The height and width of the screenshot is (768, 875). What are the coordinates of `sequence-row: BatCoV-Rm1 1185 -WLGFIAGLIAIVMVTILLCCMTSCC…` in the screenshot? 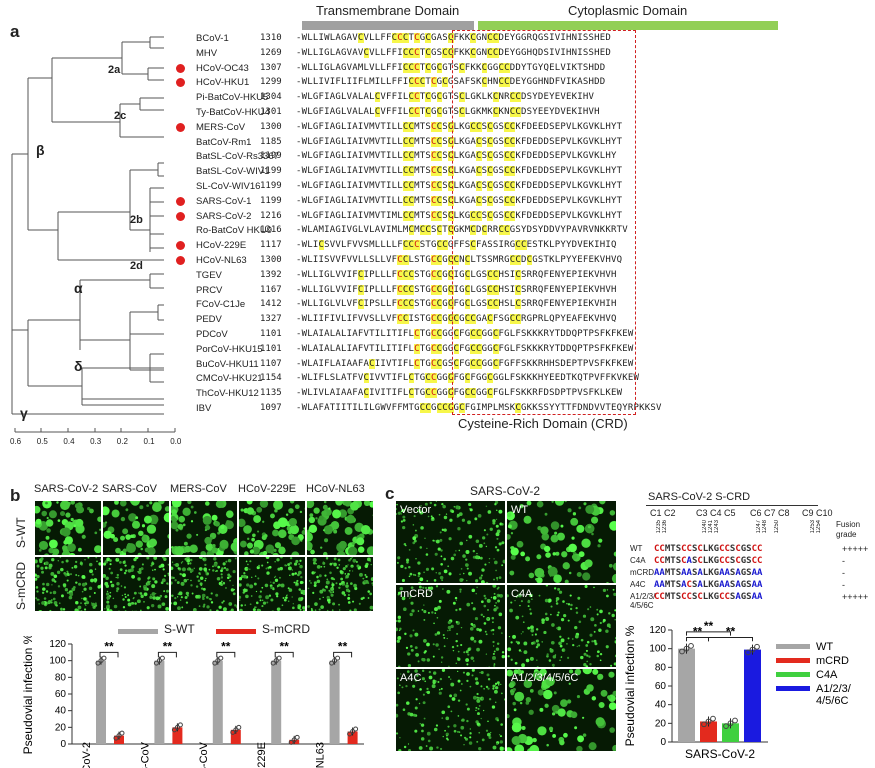 It's located at (437, 142).